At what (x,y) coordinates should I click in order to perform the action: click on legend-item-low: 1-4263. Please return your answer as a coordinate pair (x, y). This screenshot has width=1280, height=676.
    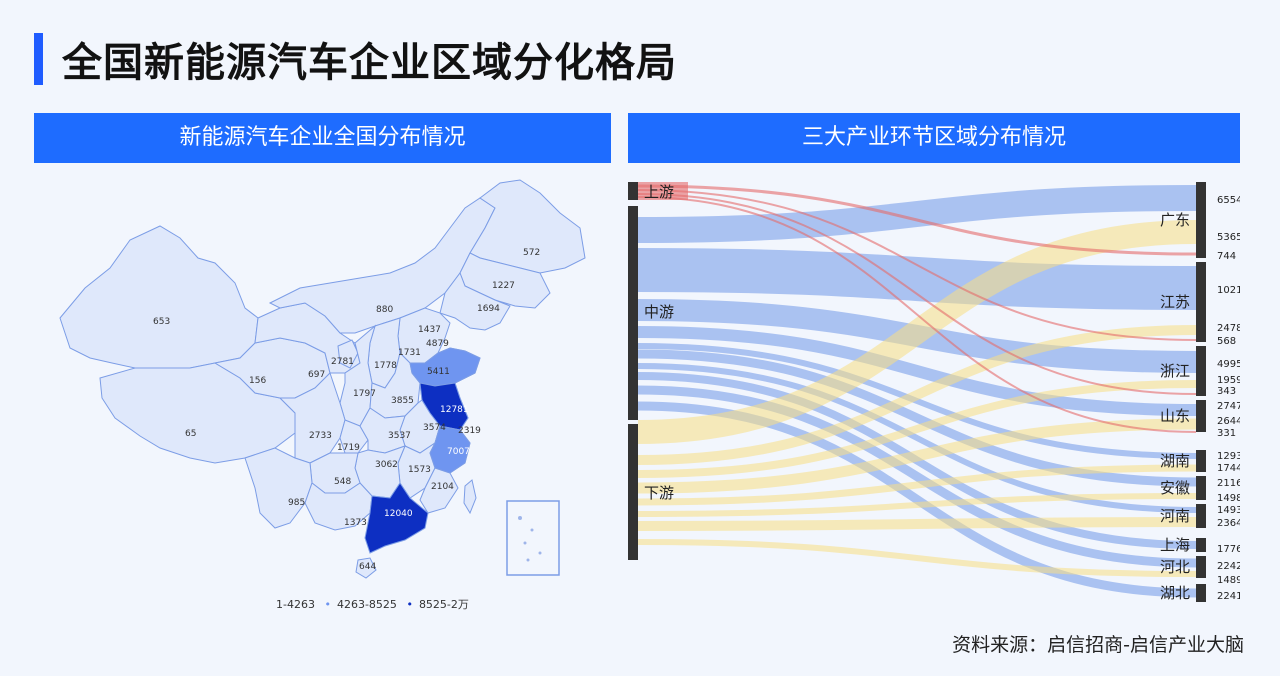
    Looking at the image, I should click on (295, 604).